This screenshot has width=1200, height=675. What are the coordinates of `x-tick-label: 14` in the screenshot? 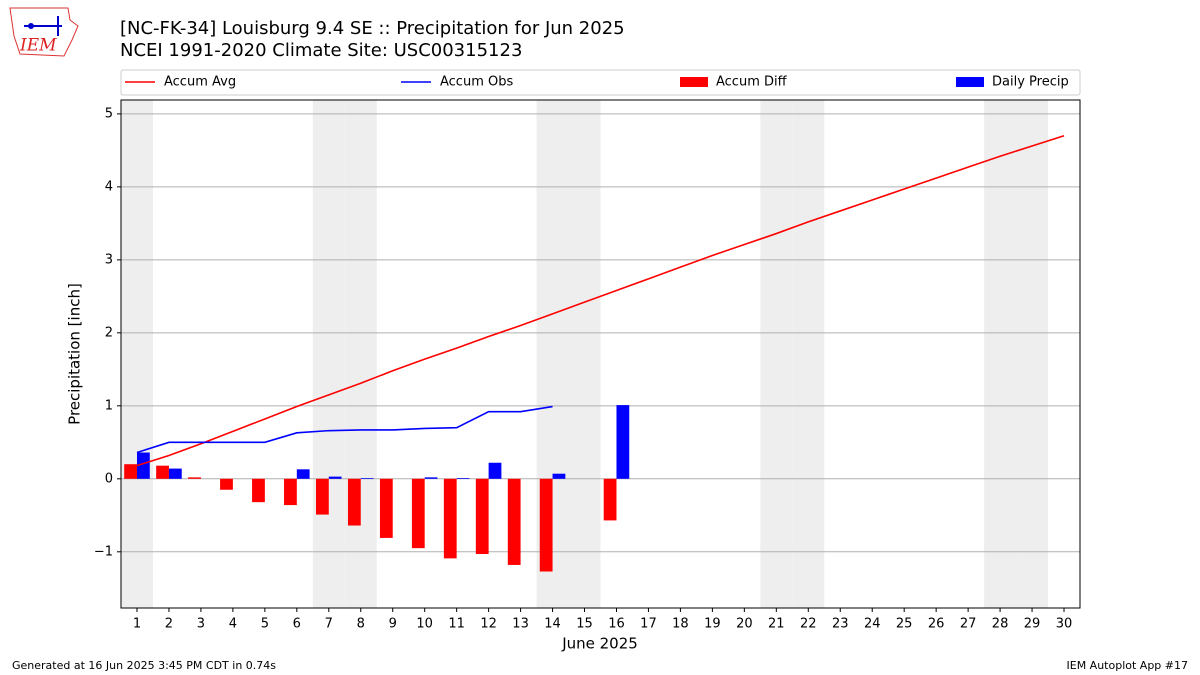 It's located at (552, 624).